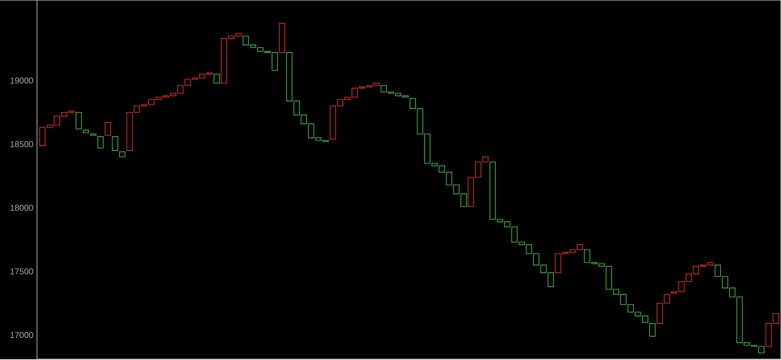 The image size is (781, 360). I want to click on y-tick-label: 17500, so click(22, 271).